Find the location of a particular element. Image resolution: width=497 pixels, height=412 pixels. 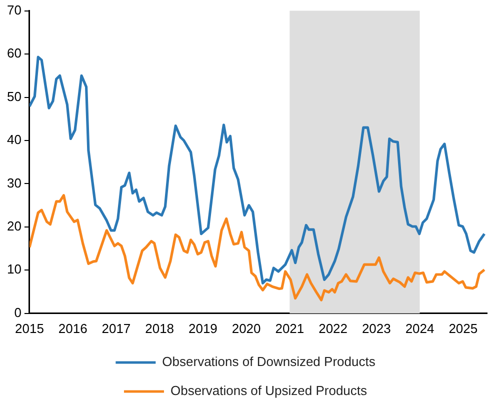

legend-label: Observations of Downsized Products is located at coordinates (269, 362).